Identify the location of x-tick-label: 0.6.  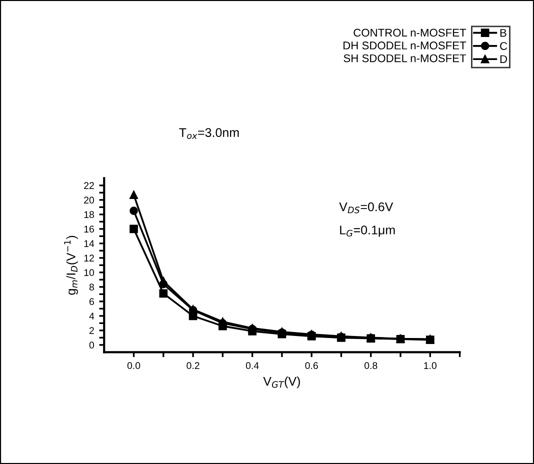
(311, 366).